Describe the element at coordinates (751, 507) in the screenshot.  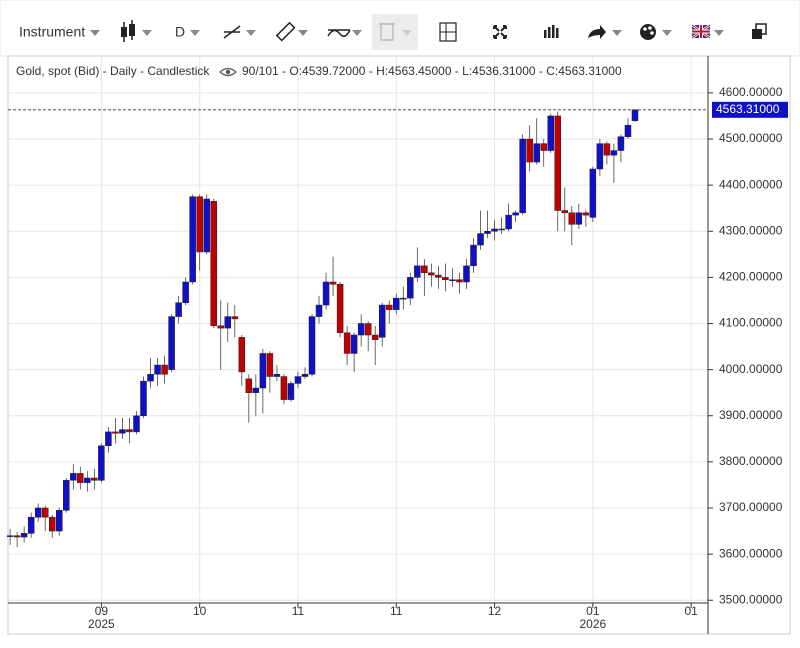
I see `y-tick-label: 3700.00000` at that location.